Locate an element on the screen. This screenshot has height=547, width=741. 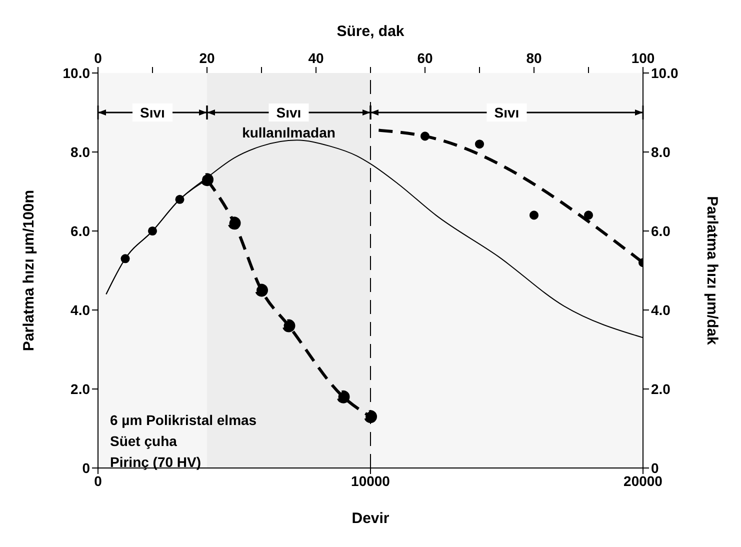
x2-axis-title: Süre, dak is located at coordinates (370, 31).